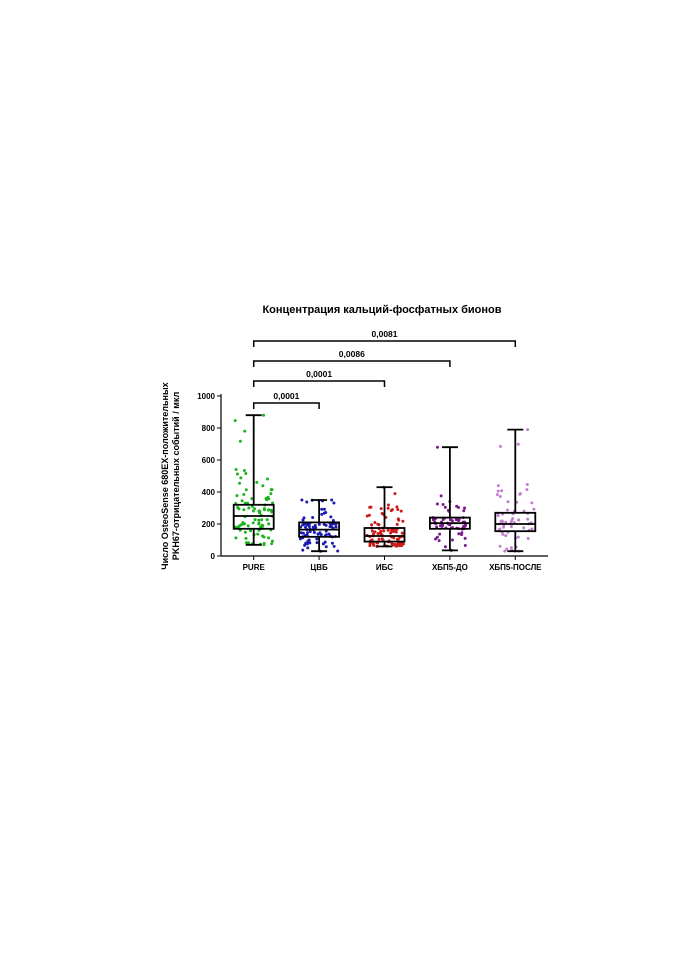 The height and width of the screenshot is (960, 678). What do you see at coordinates (209, 524) in the screenshot?
I see `y-tick-label: 200` at bounding box center [209, 524].